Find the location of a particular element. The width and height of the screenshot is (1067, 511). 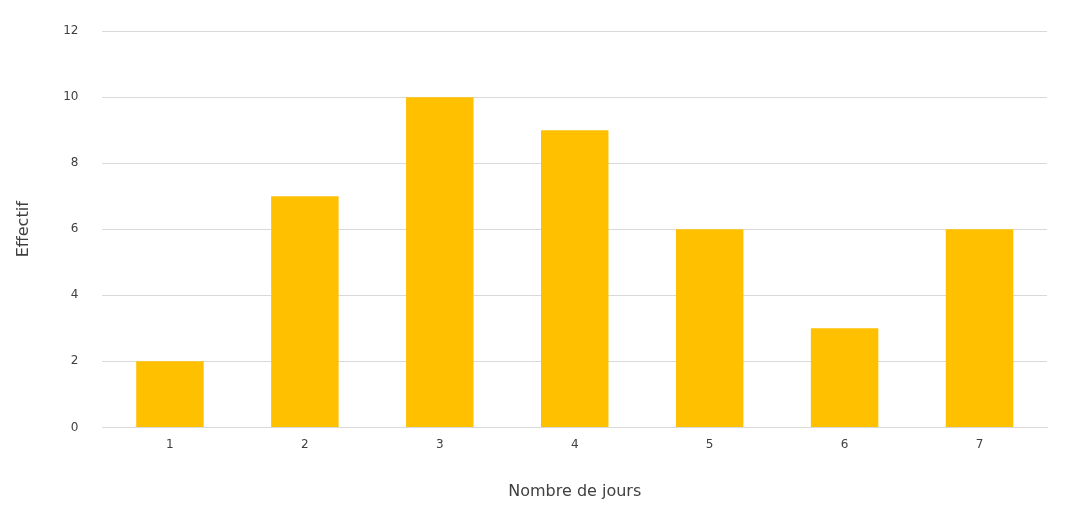

y-tick-label: 6 is located at coordinates (74, 228).